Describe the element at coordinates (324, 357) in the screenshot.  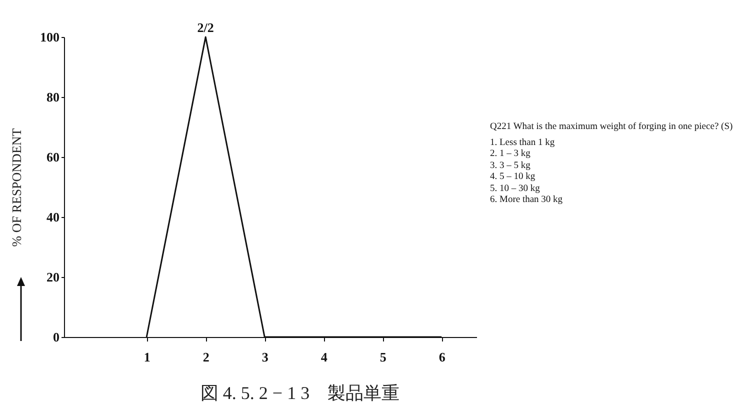
I see `x-tick-label: 4` at that location.